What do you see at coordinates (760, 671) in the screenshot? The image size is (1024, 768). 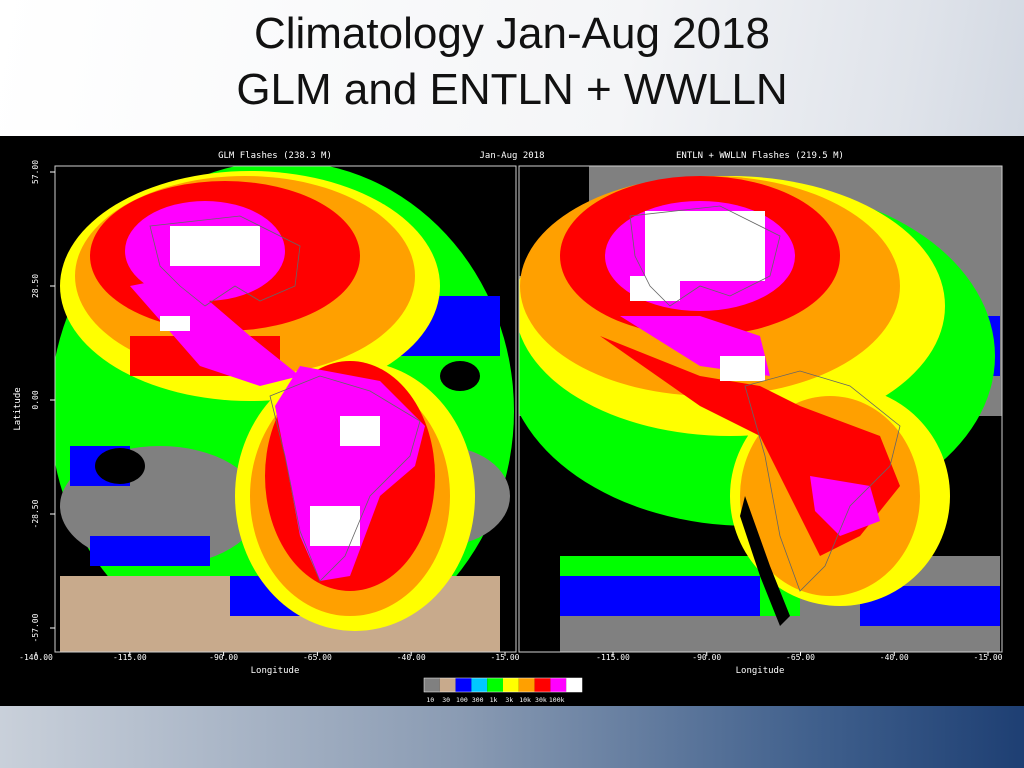 I see `right-x-axis-label: Longitude` at bounding box center [760, 671].